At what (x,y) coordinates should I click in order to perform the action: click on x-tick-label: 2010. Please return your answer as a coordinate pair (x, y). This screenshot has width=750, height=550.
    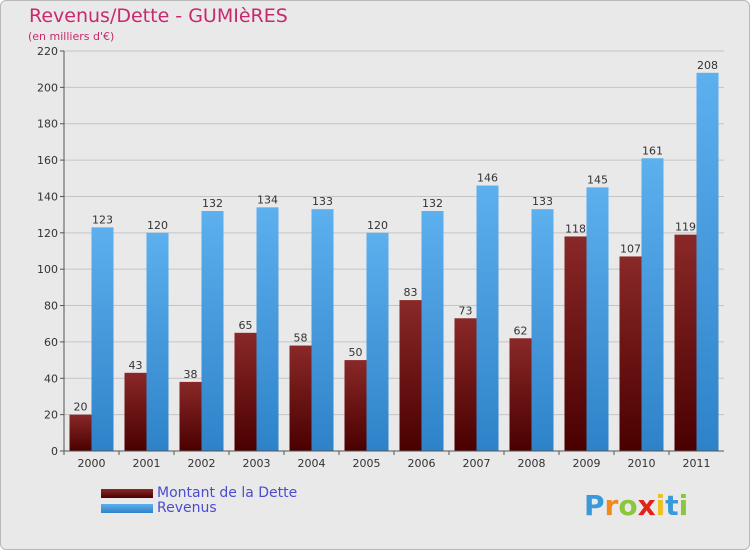
    Looking at the image, I should click on (642, 463).